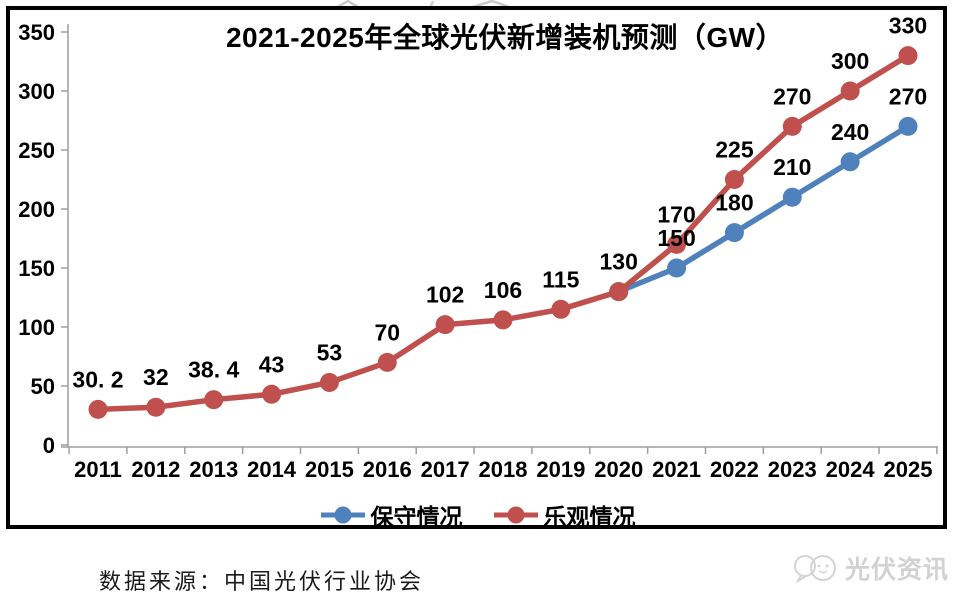 This screenshot has height=603, width=970. I want to click on svg-text: 170, so click(676, 214).